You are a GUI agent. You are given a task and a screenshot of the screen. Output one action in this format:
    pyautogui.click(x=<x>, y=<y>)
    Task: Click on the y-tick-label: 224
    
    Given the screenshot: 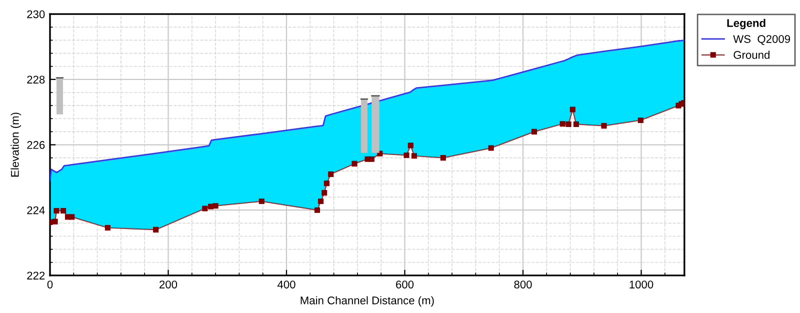 What is the action you would take?
    pyautogui.click(x=36, y=210)
    